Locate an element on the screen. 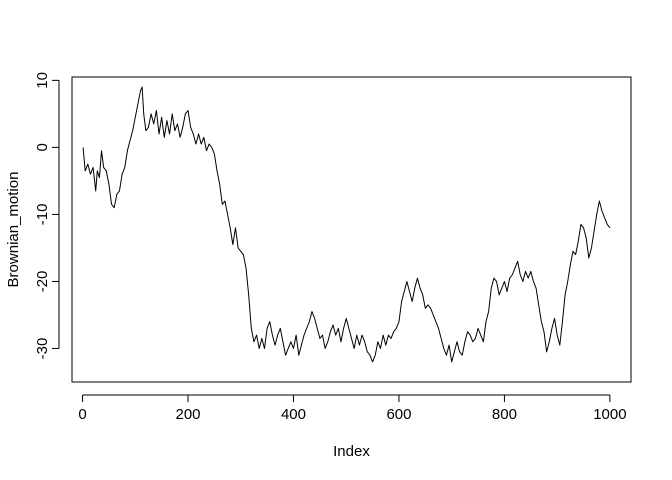  y-tick-label: -10 is located at coordinates (42, 215).